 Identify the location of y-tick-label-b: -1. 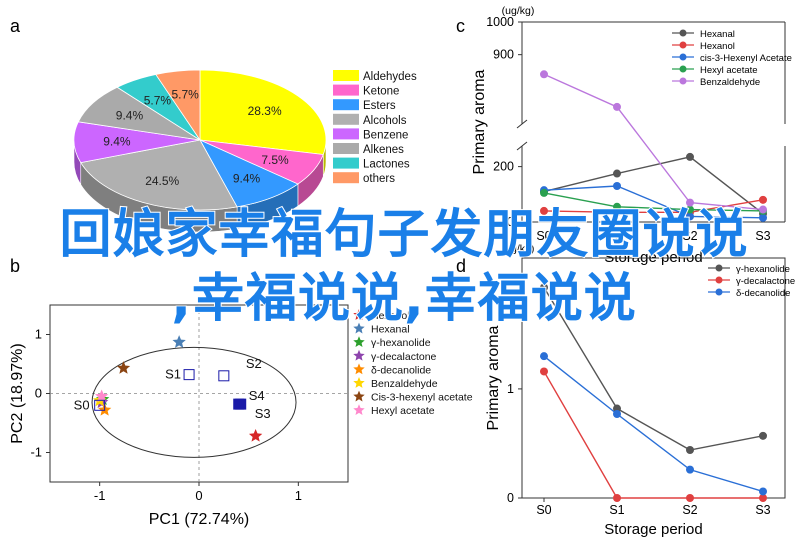
(36, 452).